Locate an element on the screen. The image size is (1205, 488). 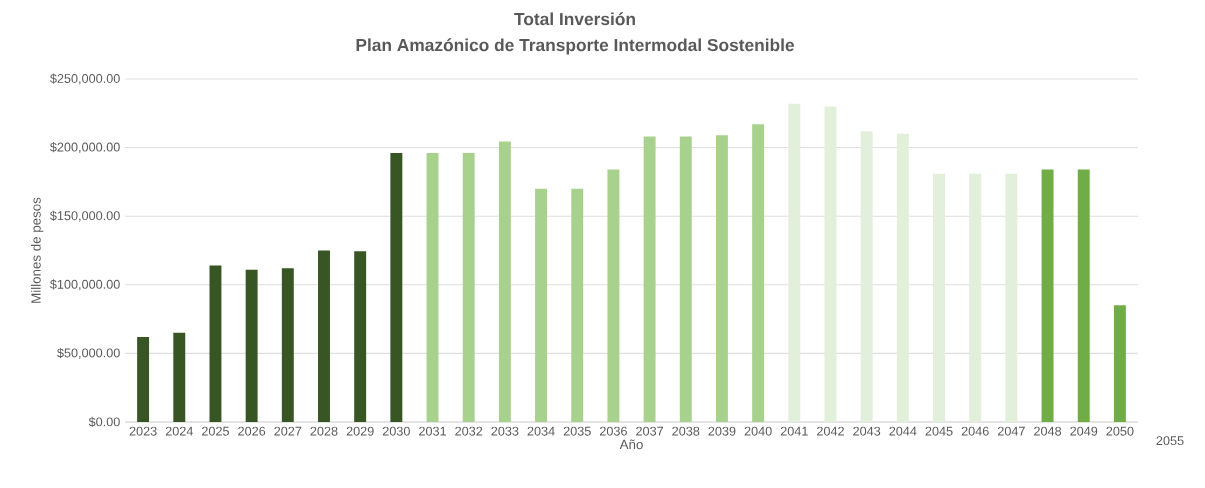
x-tick-label: 2049 is located at coordinates (1084, 431).